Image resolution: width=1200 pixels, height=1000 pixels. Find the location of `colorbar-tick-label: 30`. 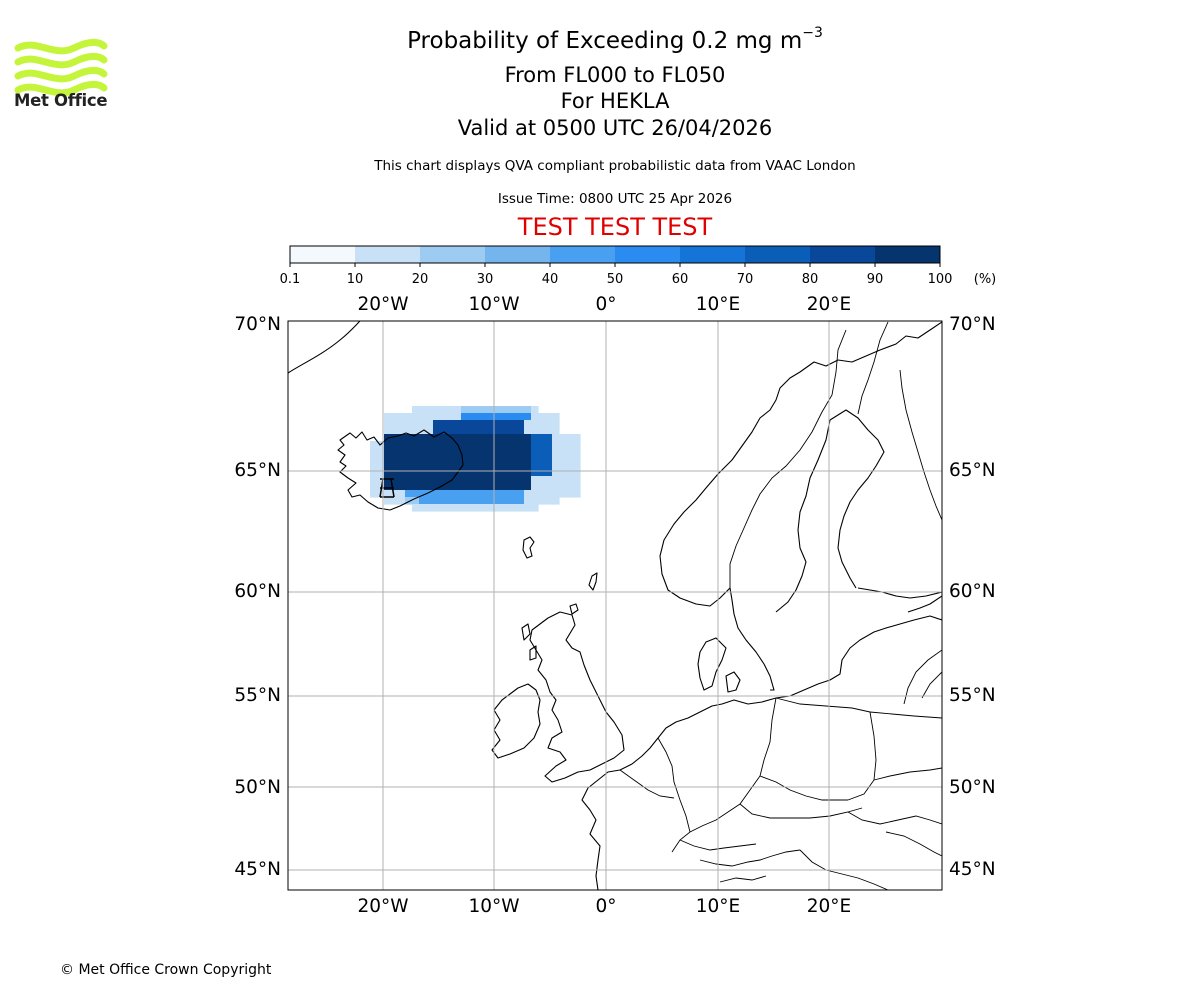

colorbar-tick-label: 30 is located at coordinates (485, 279).